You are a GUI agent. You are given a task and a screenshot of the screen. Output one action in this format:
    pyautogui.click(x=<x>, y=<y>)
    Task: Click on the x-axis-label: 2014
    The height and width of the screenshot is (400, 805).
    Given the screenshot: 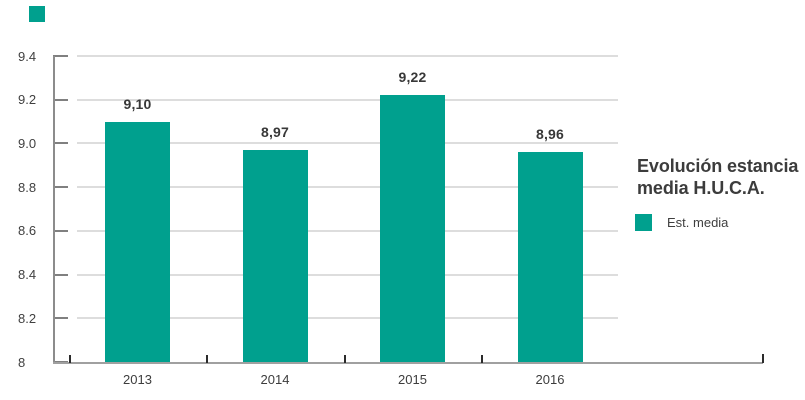 What is the action you would take?
    pyautogui.click(x=275, y=379)
    